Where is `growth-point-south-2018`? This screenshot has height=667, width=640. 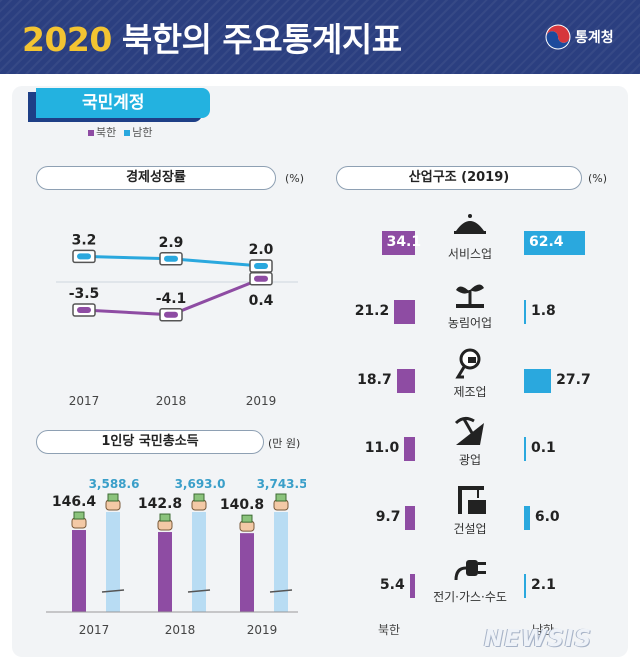 growth-point-south-2018 is located at coordinates (171, 259).